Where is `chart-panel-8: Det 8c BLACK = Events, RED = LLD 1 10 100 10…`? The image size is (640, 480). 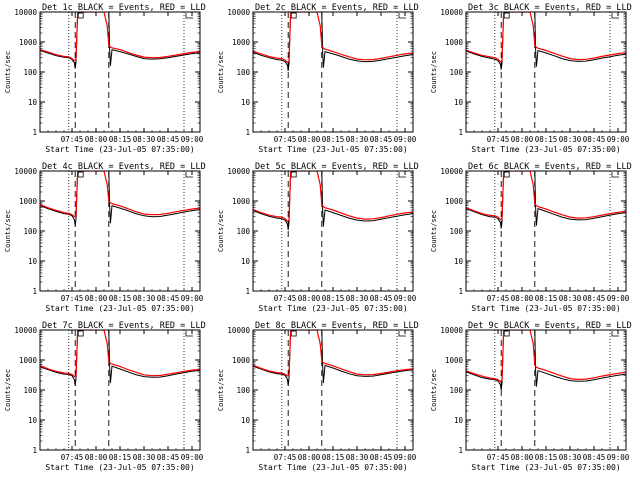
chart-panel-8: Det 8c BLACK = Events, RED = LLD 1 10 100 10… is located at coordinates (318, 396).